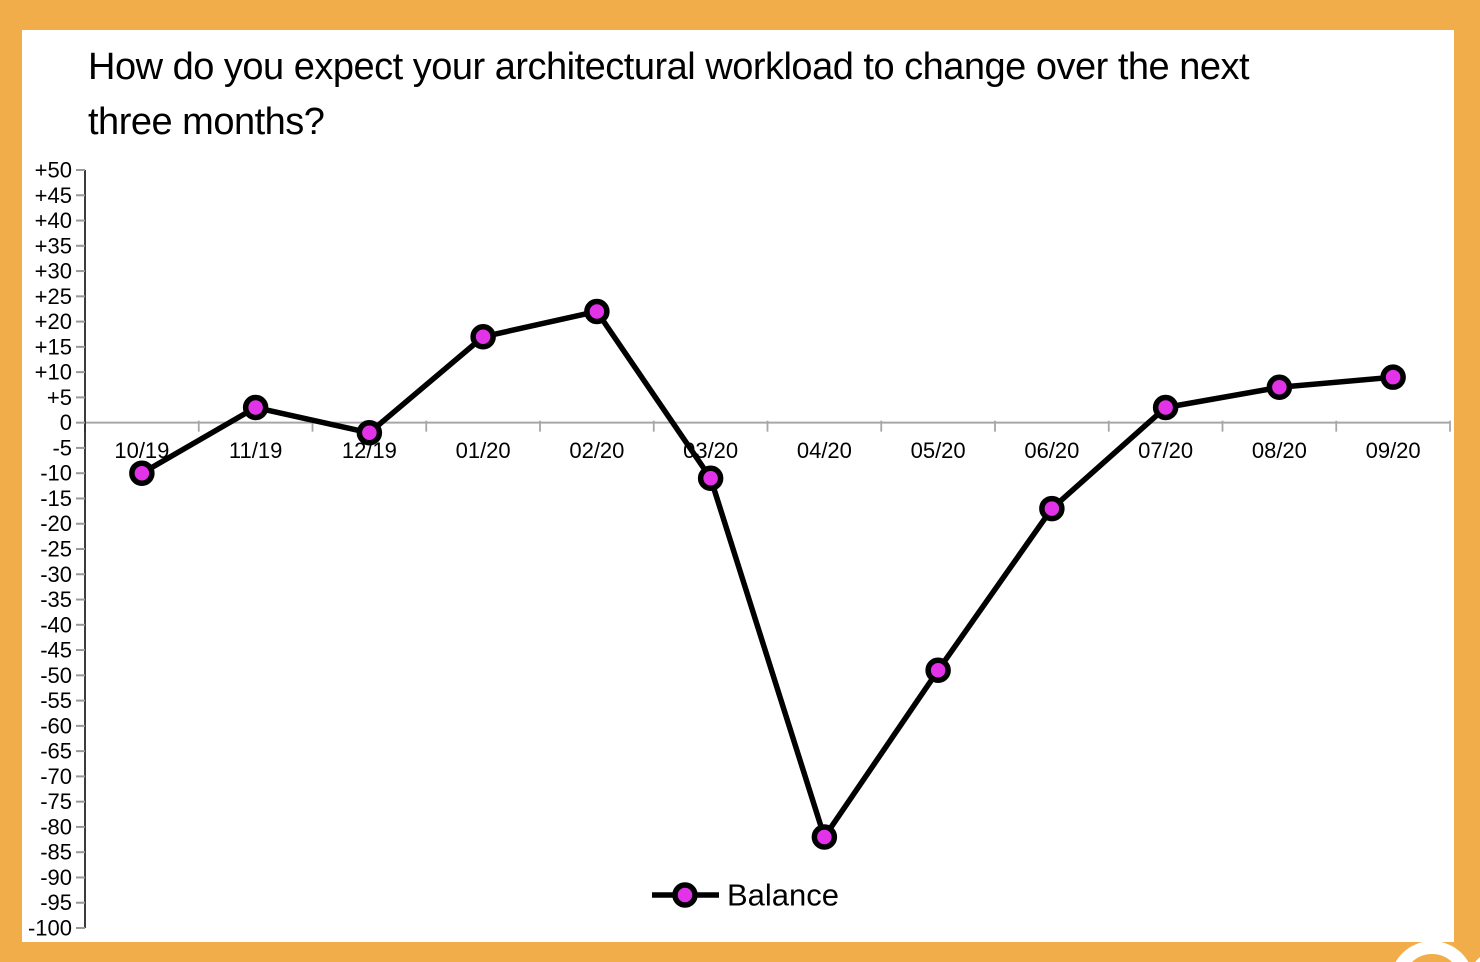  I want to click on y-axis-label: -80, so click(56, 826).